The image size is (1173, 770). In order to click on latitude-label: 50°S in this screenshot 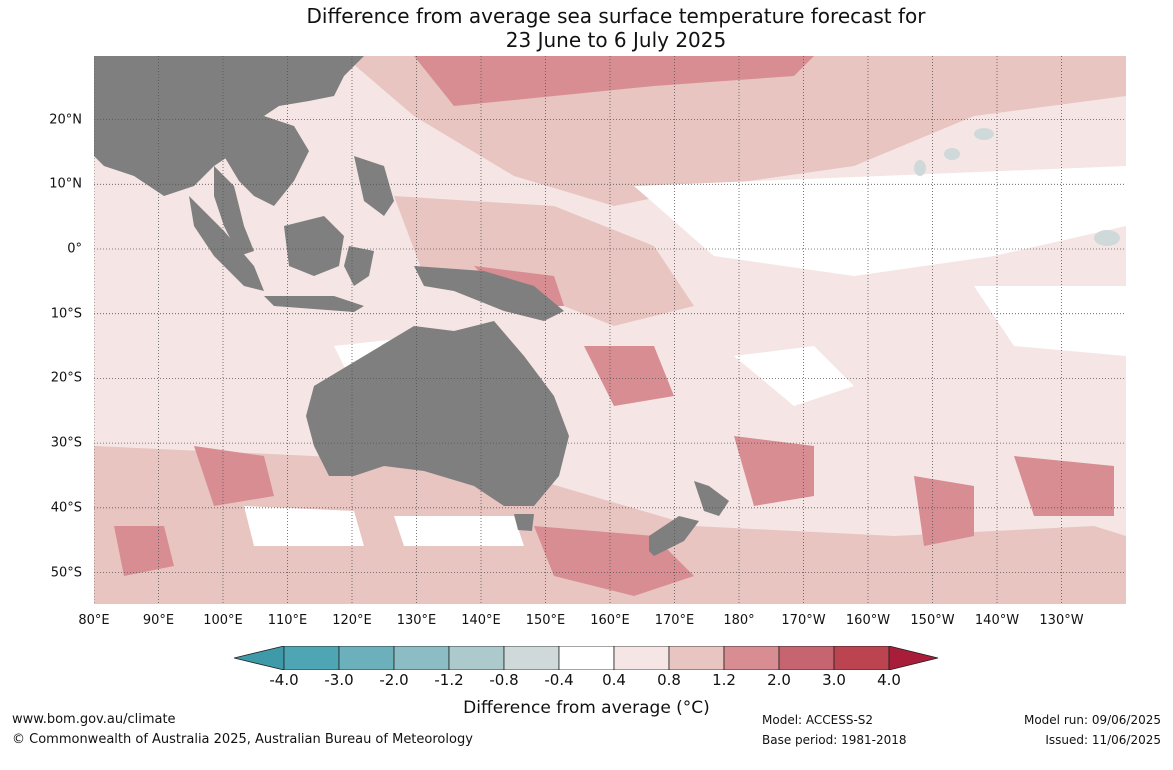, I will do `click(66, 572)`.